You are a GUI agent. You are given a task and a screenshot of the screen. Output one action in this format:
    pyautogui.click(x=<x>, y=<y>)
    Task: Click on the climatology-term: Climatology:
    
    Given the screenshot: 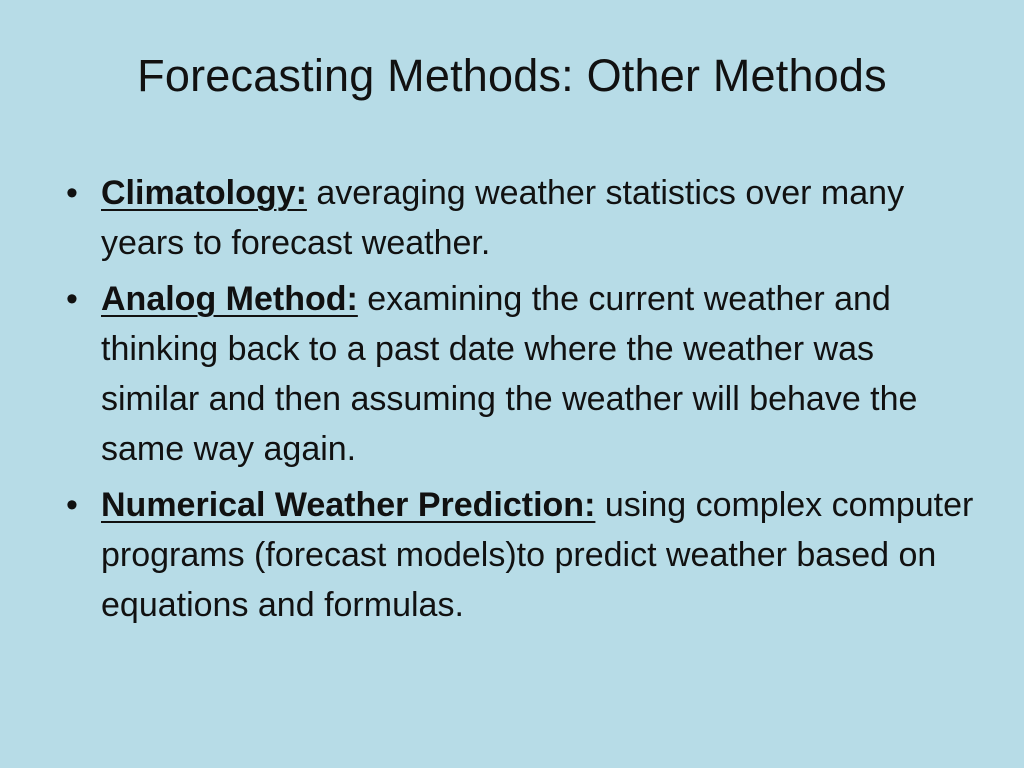 What is the action you would take?
    pyautogui.click(x=204, y=193)
    